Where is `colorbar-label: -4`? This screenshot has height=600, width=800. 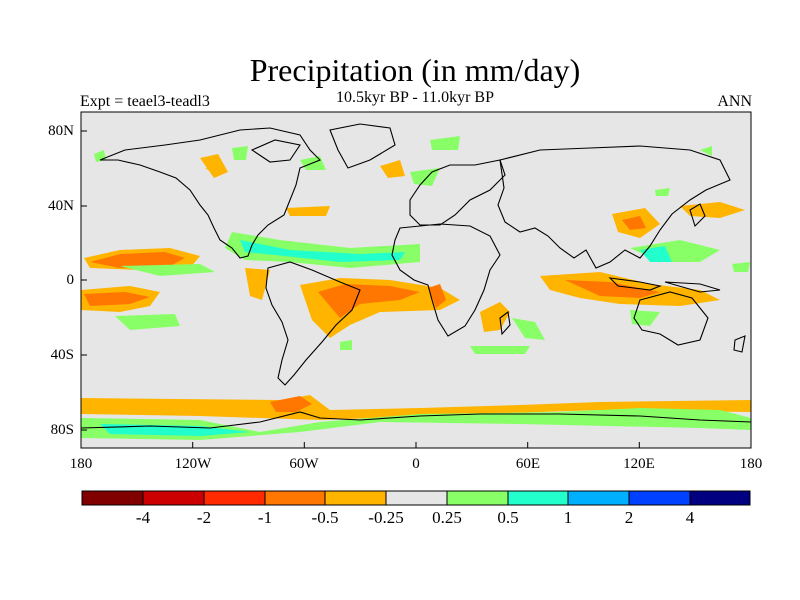 colorbar-label: -4 is located at coordinates (143, 517).